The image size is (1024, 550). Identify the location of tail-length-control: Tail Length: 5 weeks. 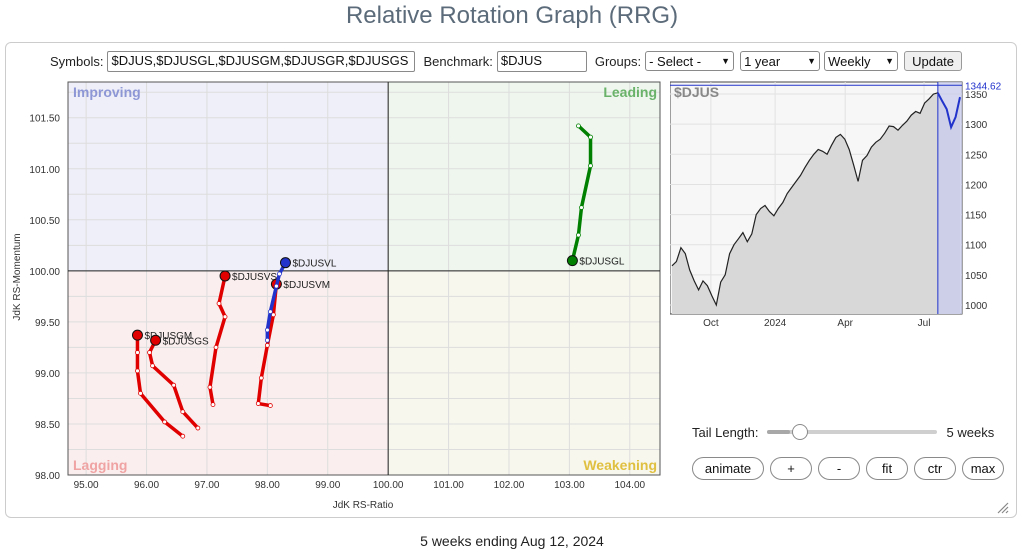
(847, 432).